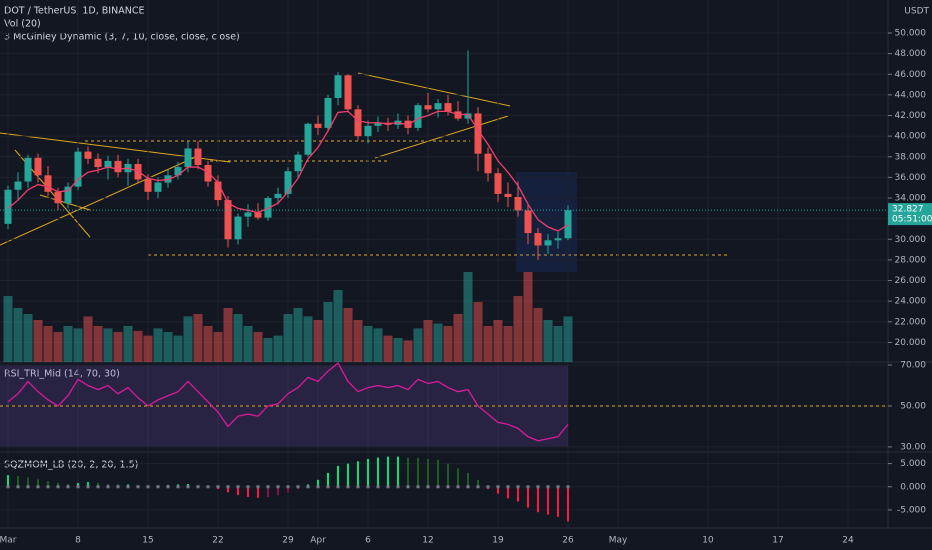 This screenshot has height=550, width=932. What do you see at coordinates (912, 220) in the screenshot?
I see `countdown-label: 05:51:00` at bounding box center [912, 220].